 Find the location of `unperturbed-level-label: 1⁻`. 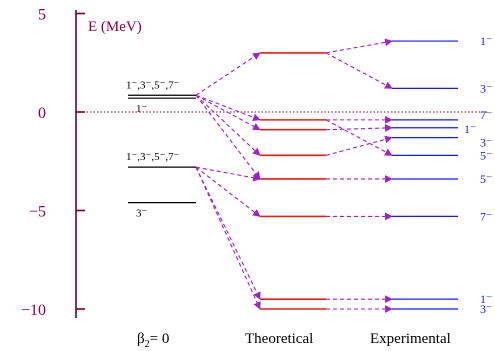

unperturbed-level-label: 1⁻ is located at coordinates (142, 109).